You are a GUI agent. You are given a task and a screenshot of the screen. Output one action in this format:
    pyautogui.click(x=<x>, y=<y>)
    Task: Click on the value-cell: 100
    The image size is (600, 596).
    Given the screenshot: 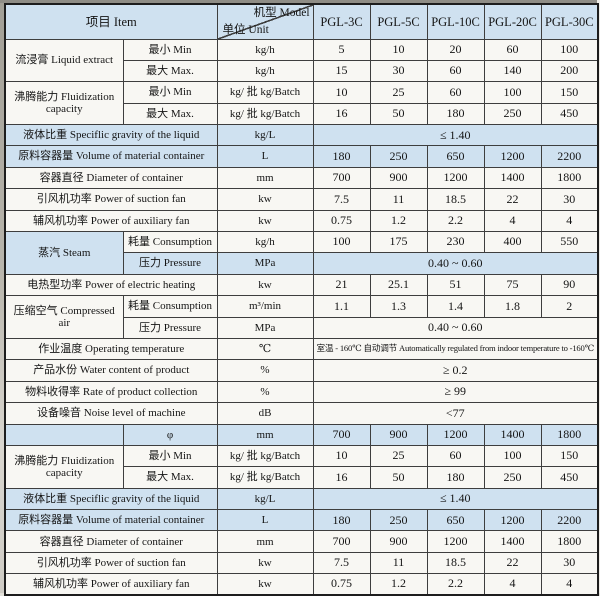 What is the action you would take?
    pyautogui.click(x=512, y=456)
    